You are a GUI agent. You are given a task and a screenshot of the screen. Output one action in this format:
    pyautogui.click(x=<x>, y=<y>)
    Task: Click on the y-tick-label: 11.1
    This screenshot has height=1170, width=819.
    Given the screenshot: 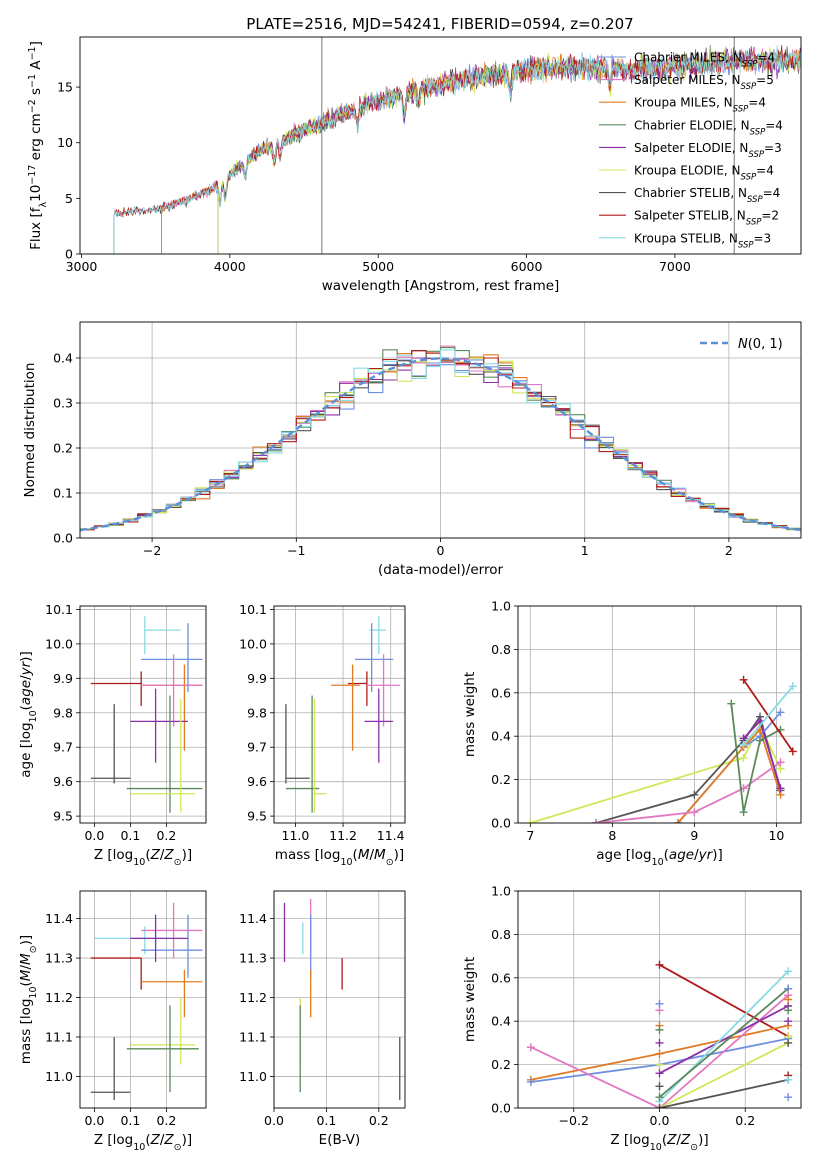 What is the action you would take?
    pyautogui.click(x=253, y=1036)
    